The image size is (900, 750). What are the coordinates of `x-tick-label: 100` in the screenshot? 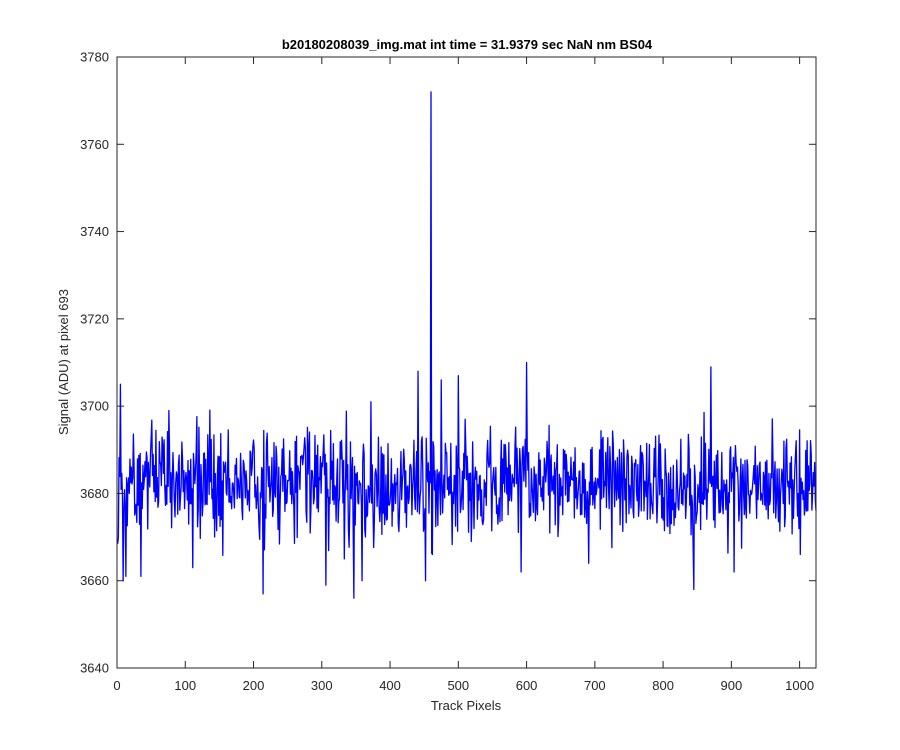 It's located at (185, 685).